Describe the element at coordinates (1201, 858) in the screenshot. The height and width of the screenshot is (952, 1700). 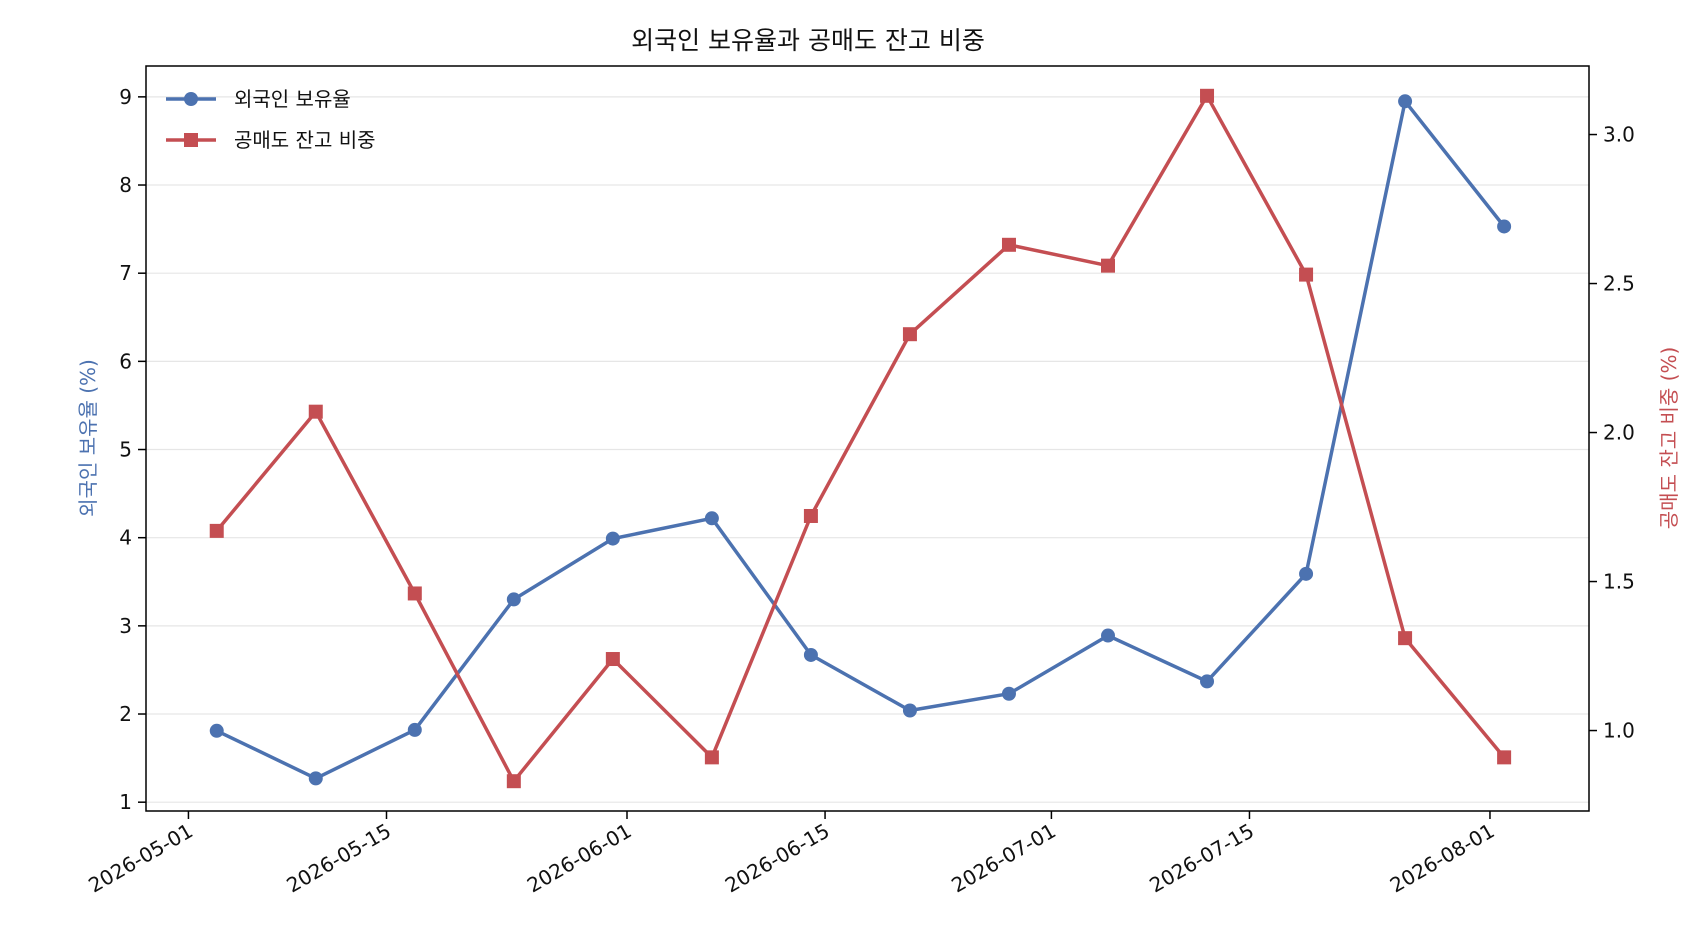
I see `x-tick-label: 2026-07-15` at that location.